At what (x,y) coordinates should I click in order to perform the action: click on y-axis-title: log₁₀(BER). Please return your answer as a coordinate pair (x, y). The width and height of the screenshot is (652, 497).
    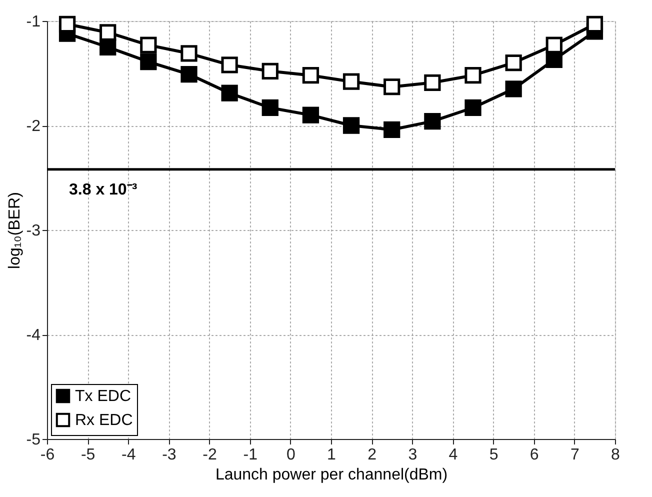
    Looking at the image, I should click on (15, 230).